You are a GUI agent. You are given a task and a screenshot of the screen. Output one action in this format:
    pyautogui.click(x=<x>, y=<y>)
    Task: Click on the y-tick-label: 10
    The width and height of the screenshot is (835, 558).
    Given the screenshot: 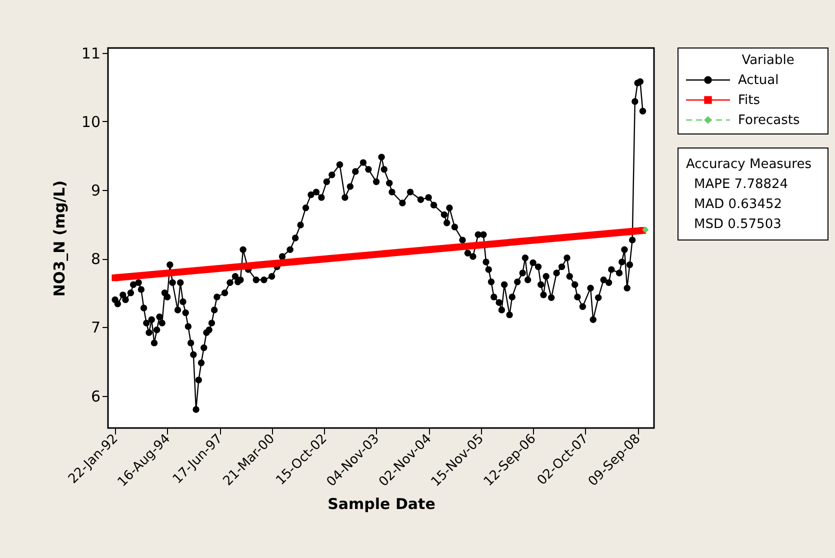 What is the action you would take?
    pyautogui.click(x=90, y=121)
    